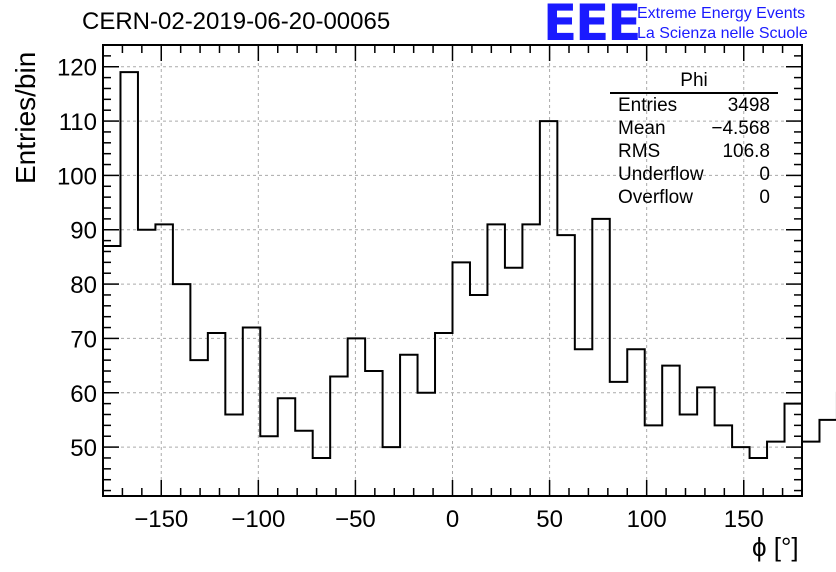 Image resolution: width=836 pixels, height=572 pixels. I want to click on stats-row-entries: Entries 3498, so click(694, 105).